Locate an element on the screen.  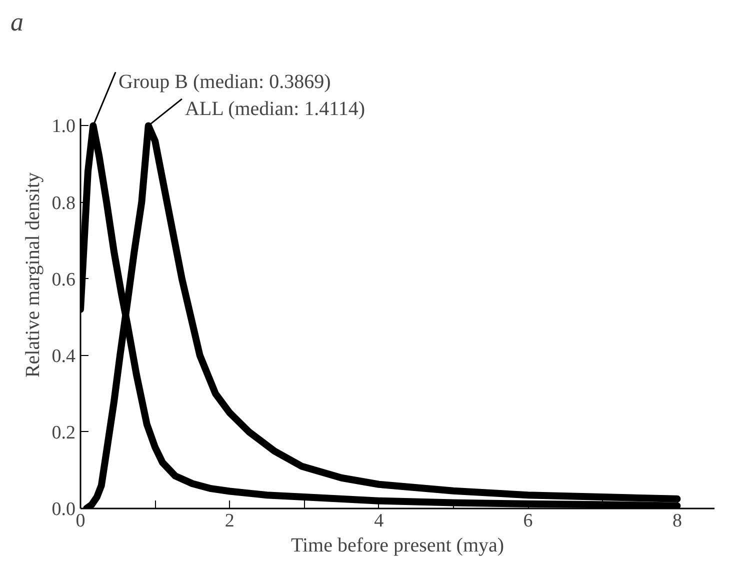
x-axis-title: Time before present (mya) is located at coordinates (397, 545).